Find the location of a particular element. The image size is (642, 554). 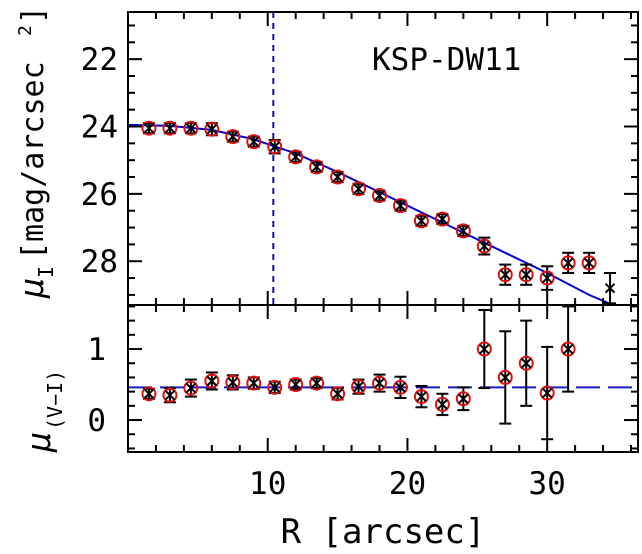

y-tick-label: 22 is located at coordinates (99, 60).